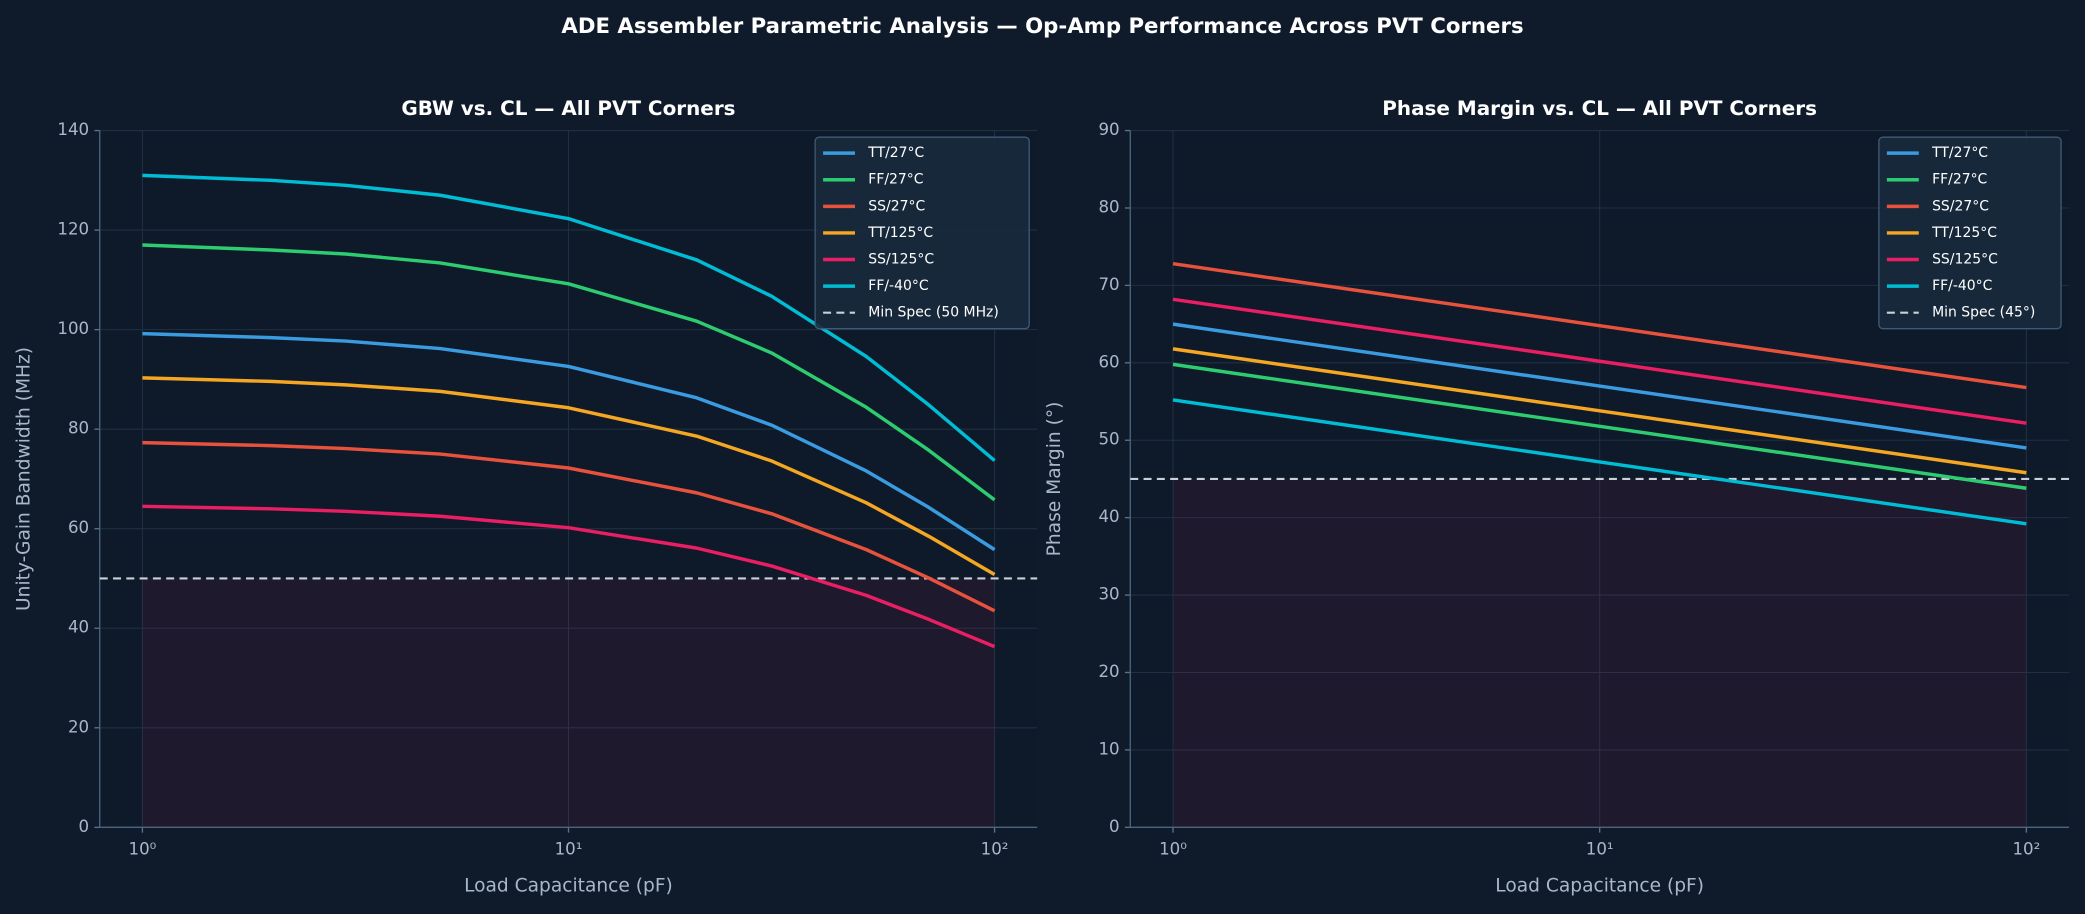 The height and width of the screenshot is (914, 2085). What do you see at coordinates (1108, 284) in the screenshot?
I see `y-tick-label: 70` at bounding box center [1108, 284].